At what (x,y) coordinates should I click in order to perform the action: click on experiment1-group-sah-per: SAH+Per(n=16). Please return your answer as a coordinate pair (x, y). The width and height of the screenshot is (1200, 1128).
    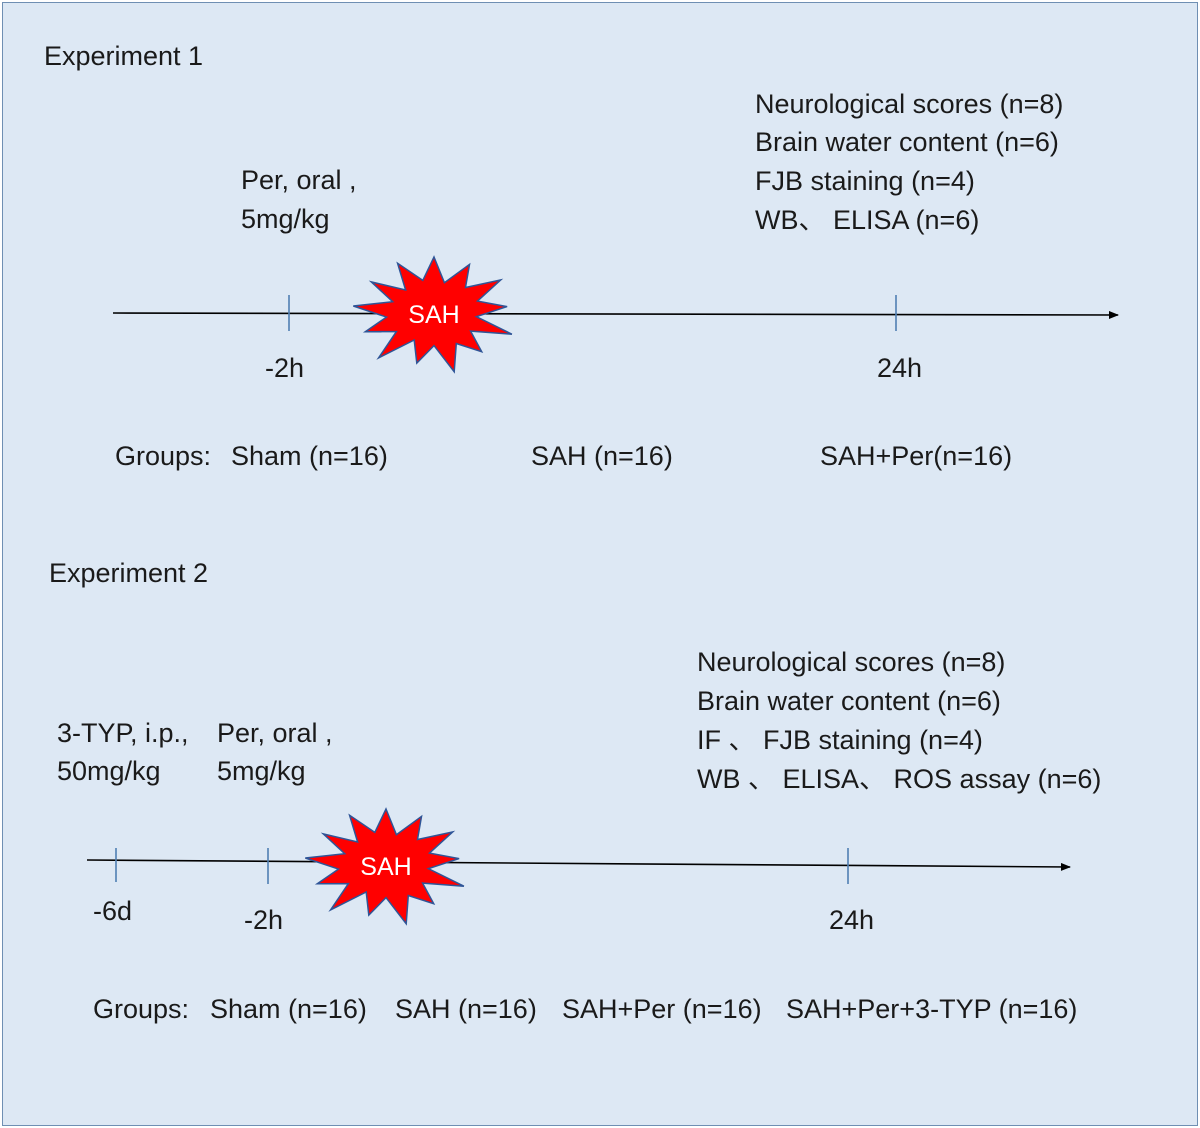
    Looking at the image, I should click on (916, 456).